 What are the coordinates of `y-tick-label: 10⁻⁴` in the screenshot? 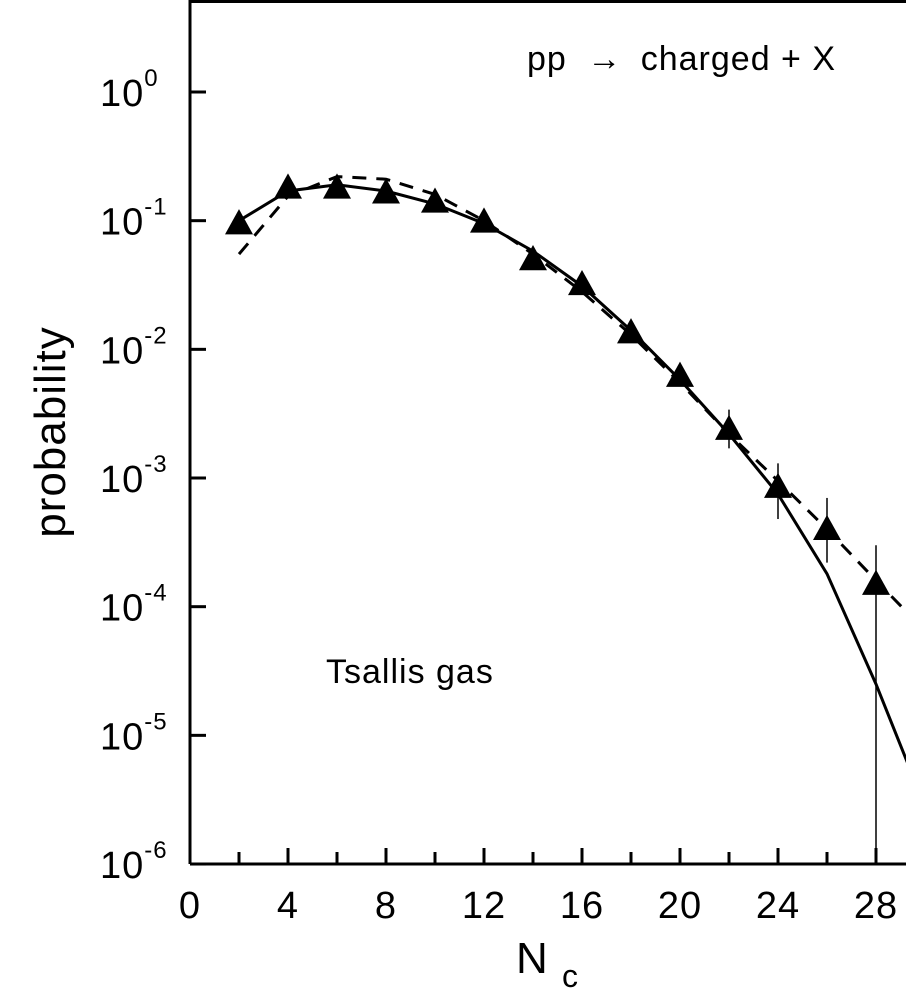 It's located at (134, 605).